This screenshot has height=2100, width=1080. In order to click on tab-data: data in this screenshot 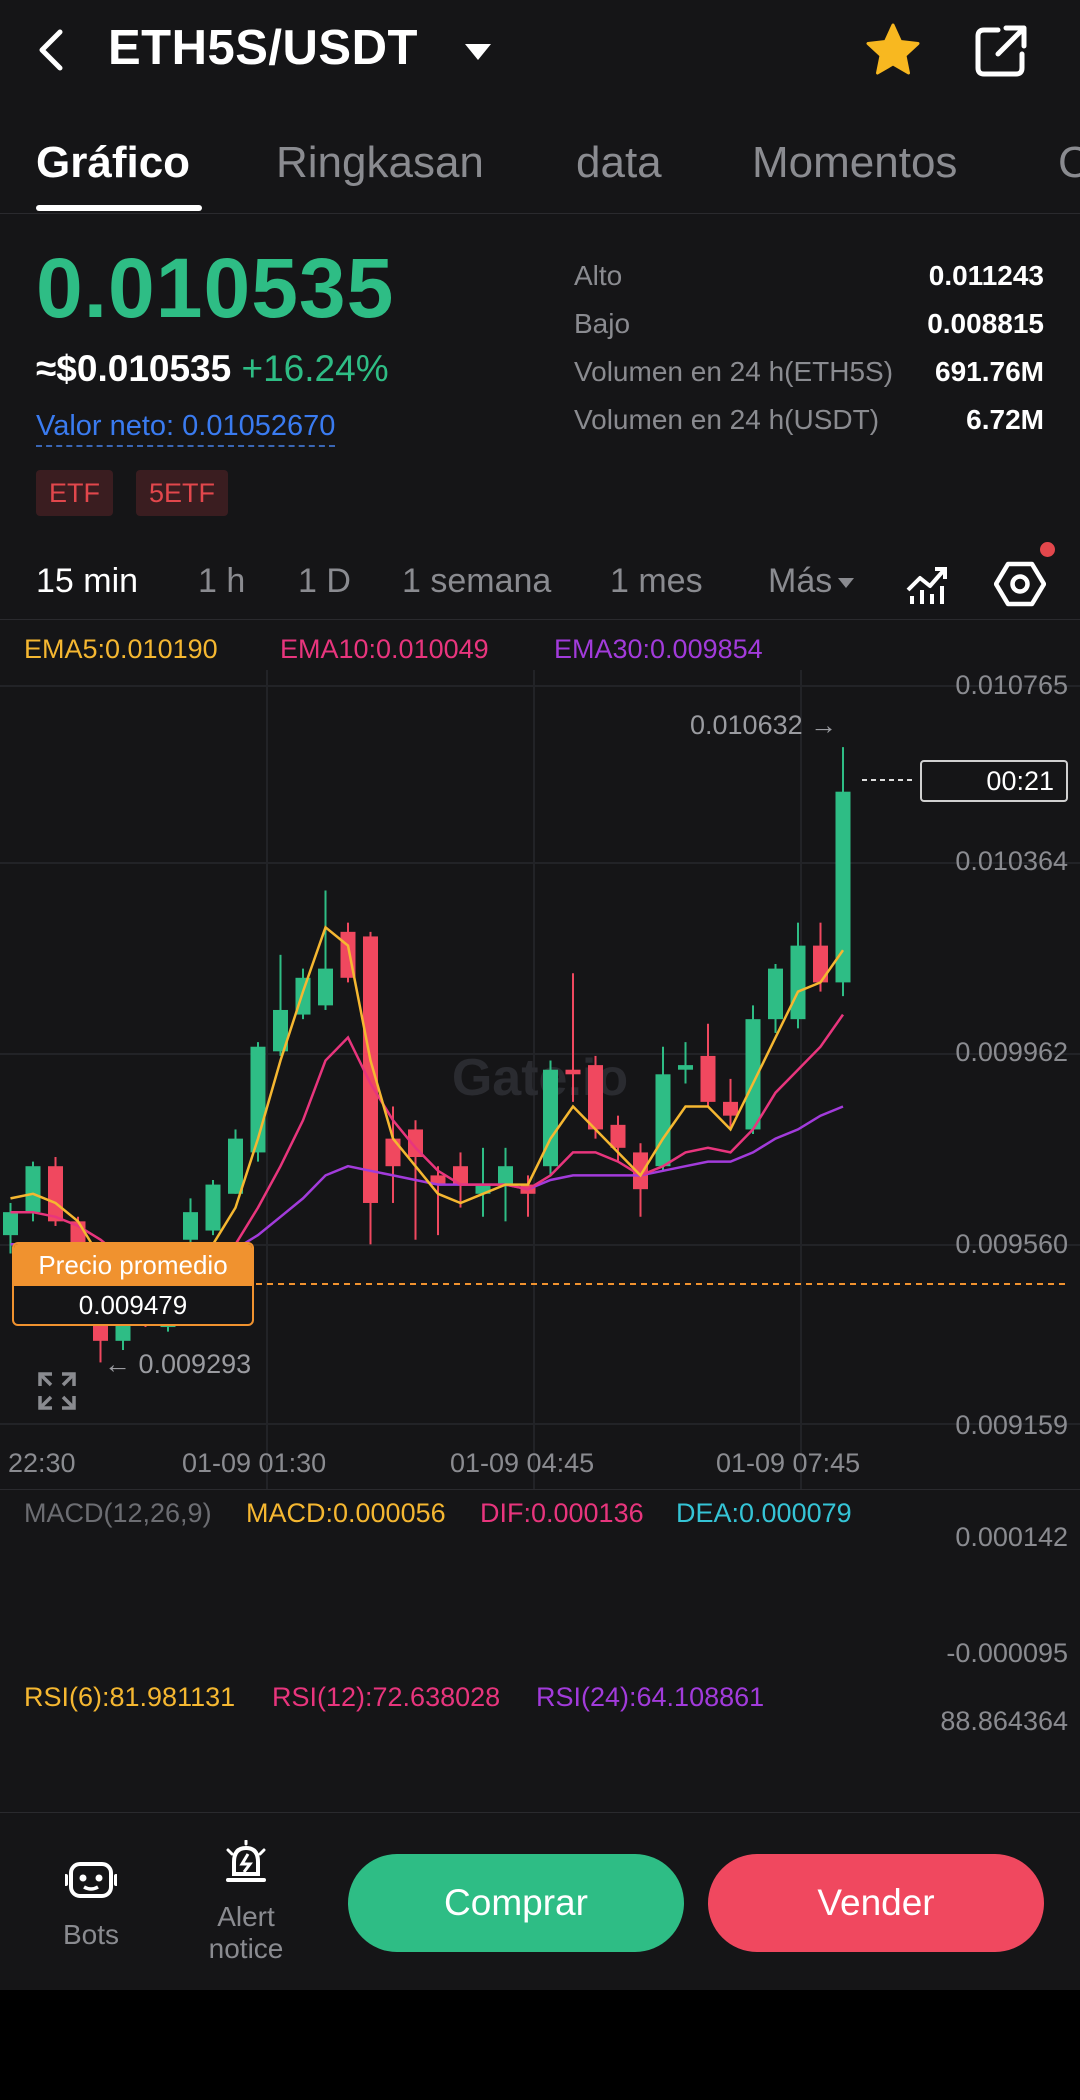, I will do `click(619, 162)`.